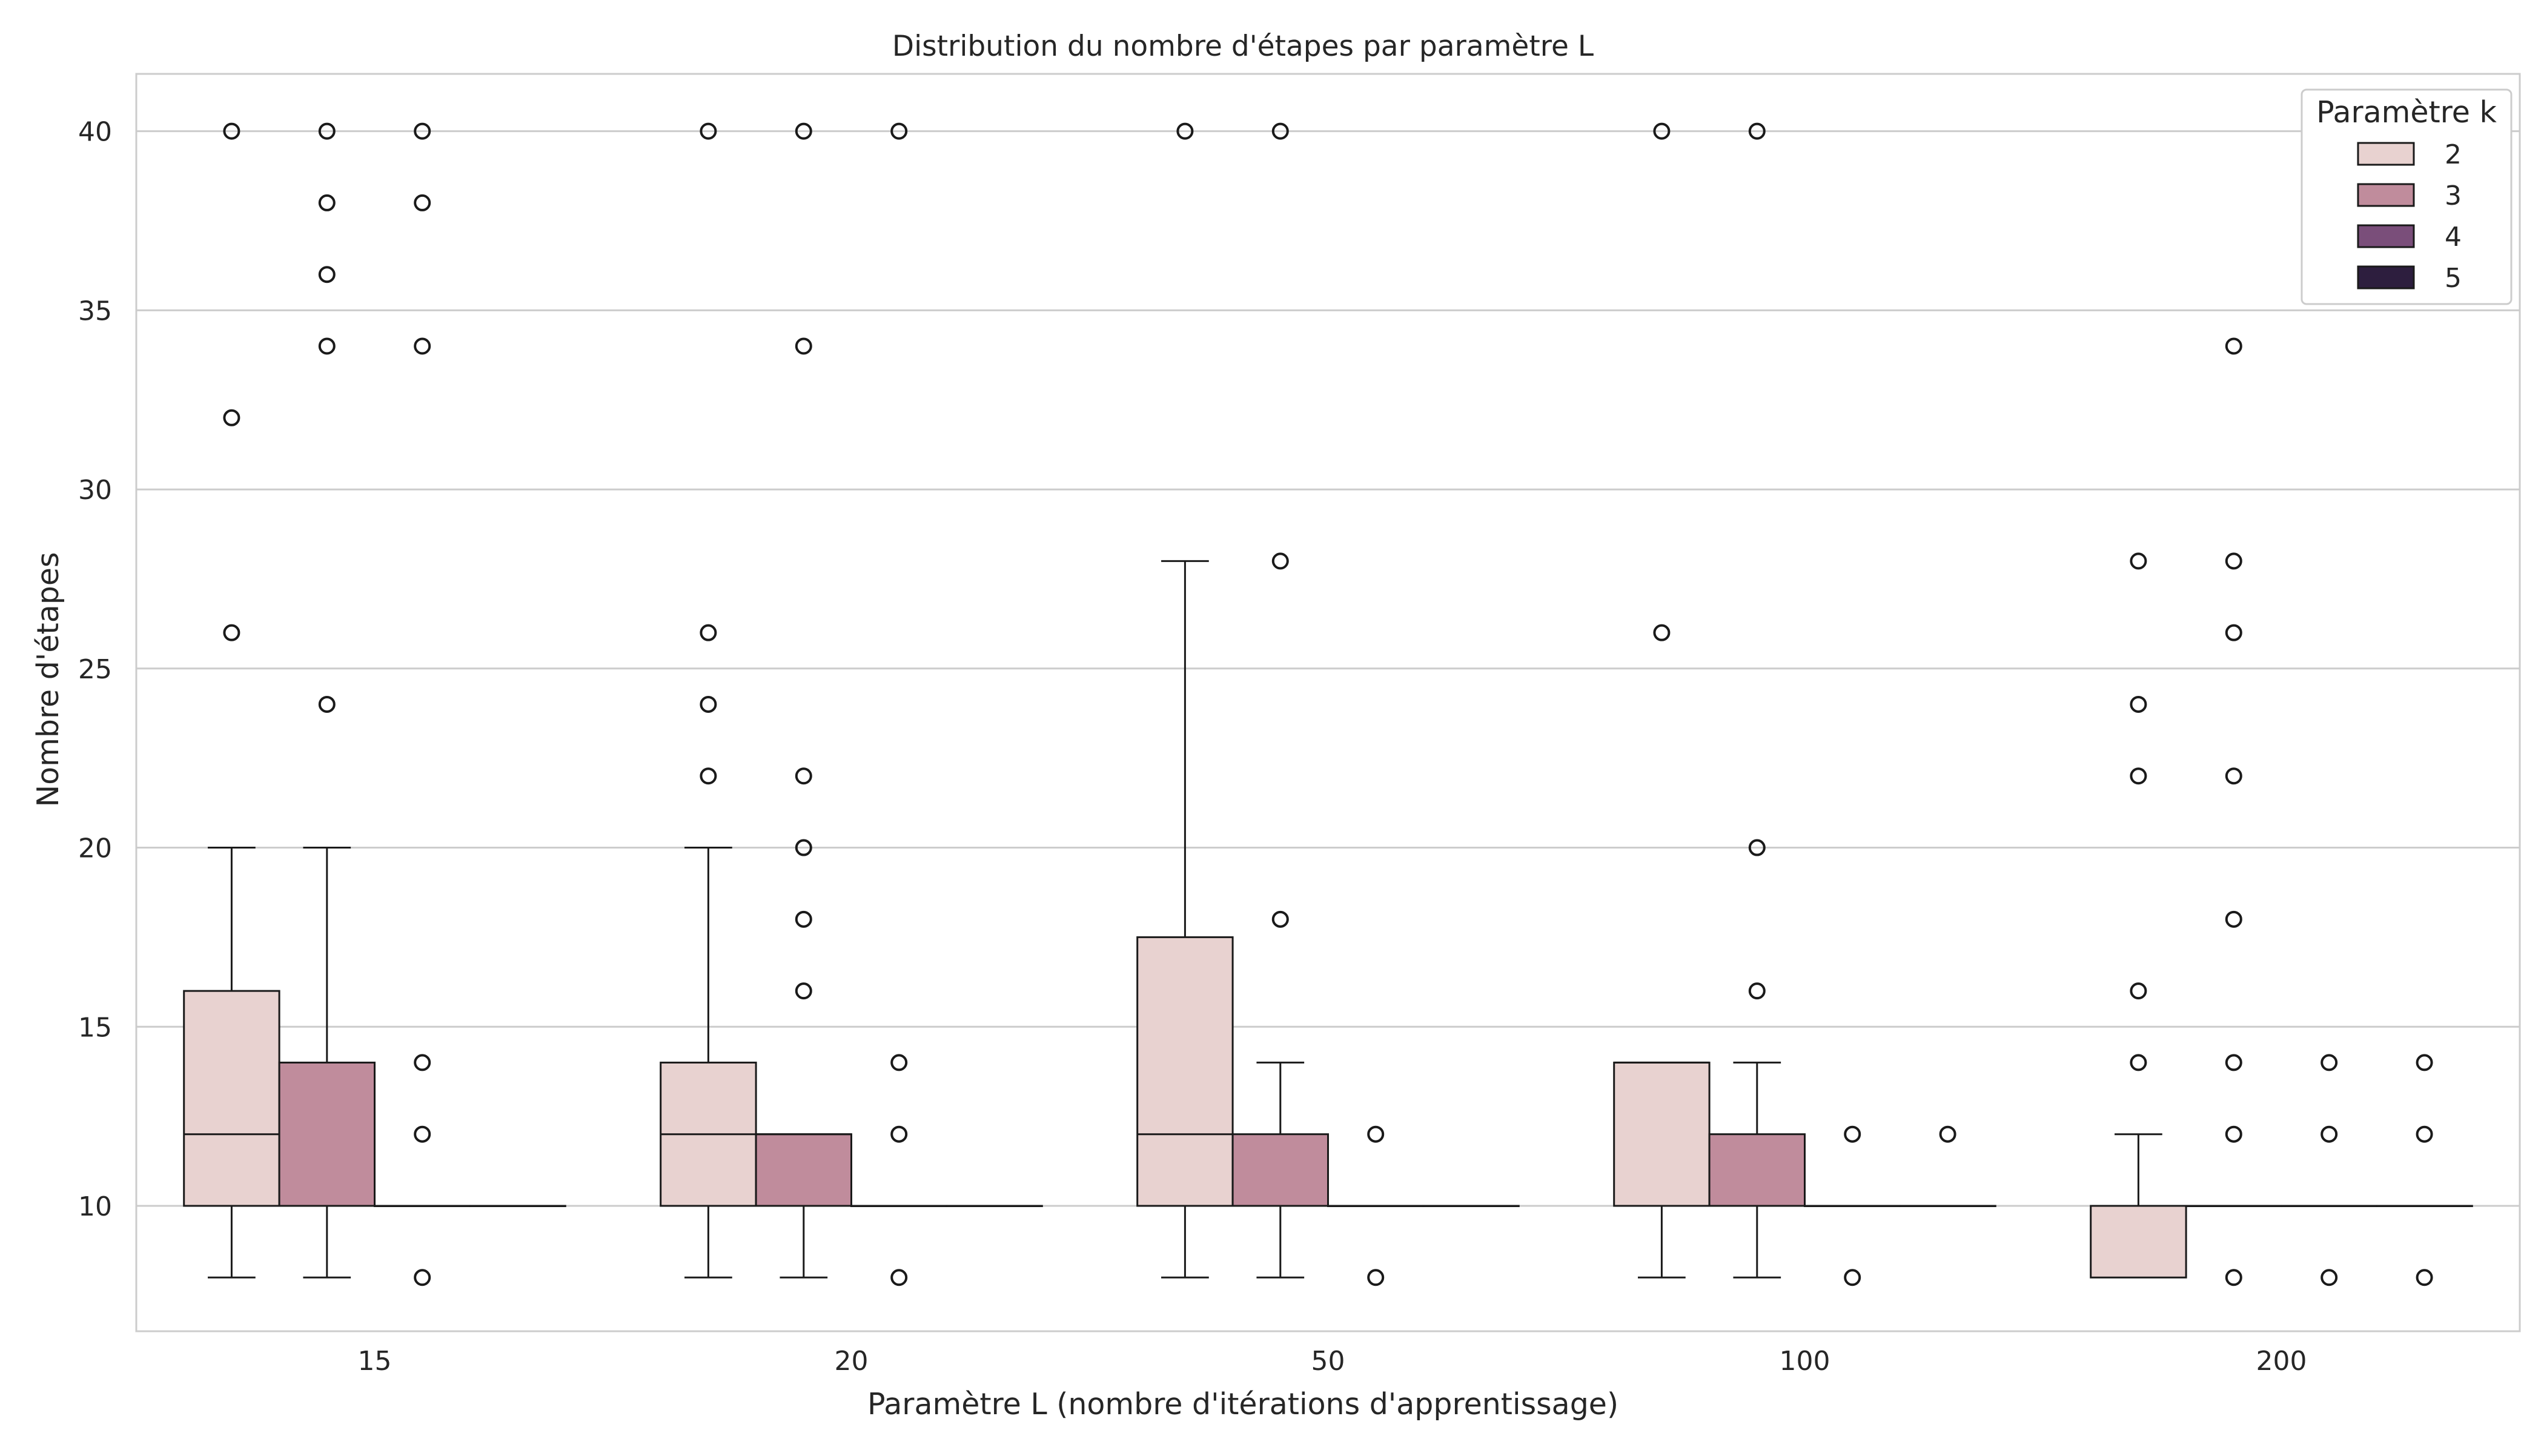 Image resolution: width=2544 pixels, height=1456 pixels. Describe the element at coordinates (95, 311) in the screenshot. I see `y-tick-label: 35` at that location.